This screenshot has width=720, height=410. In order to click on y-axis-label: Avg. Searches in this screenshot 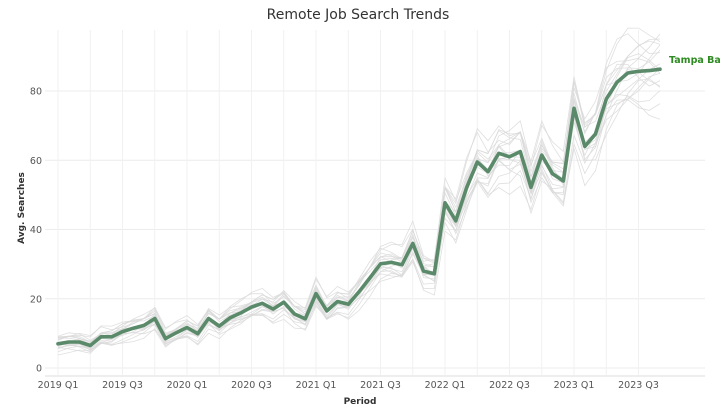, I will do `click(22, 208)`.